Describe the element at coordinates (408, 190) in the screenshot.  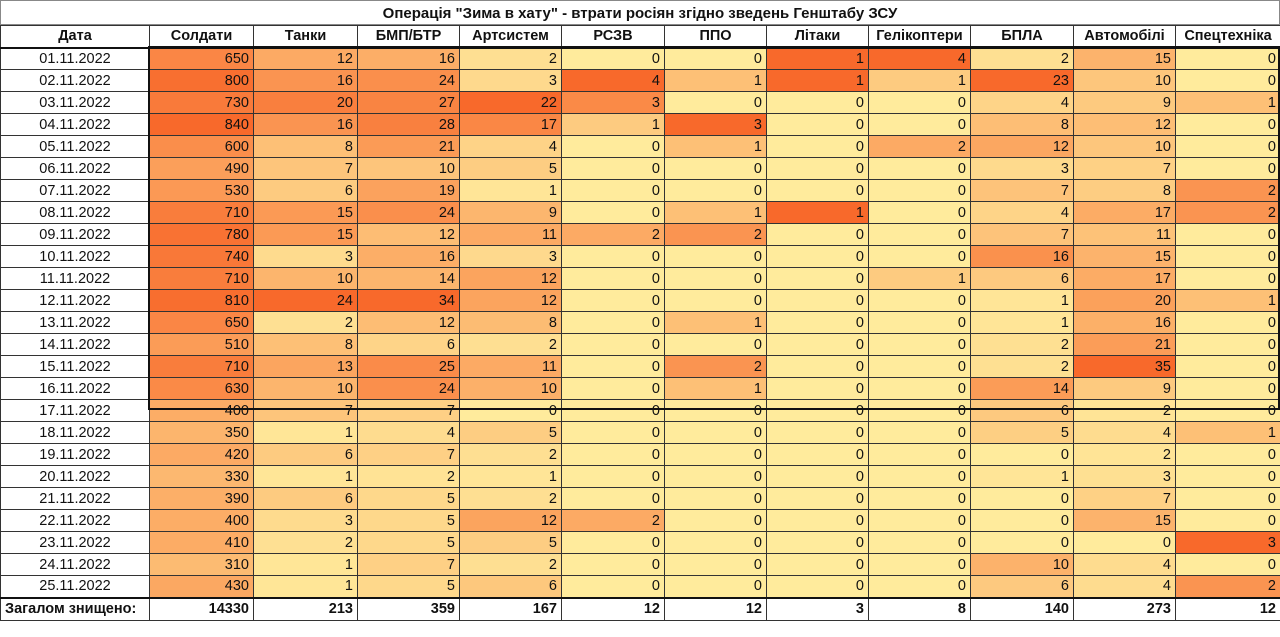
I see `value-cell: 19` at that location.